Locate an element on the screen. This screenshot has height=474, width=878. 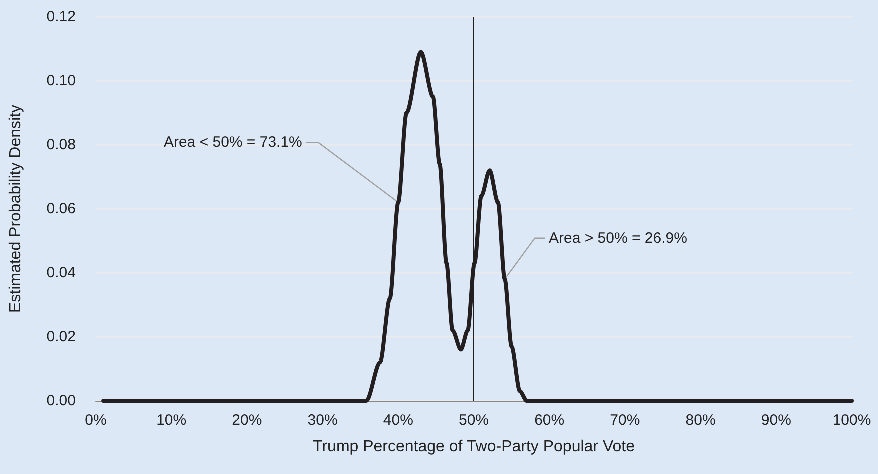
x-tick-label: 10% is located at coordinates (171, 420).